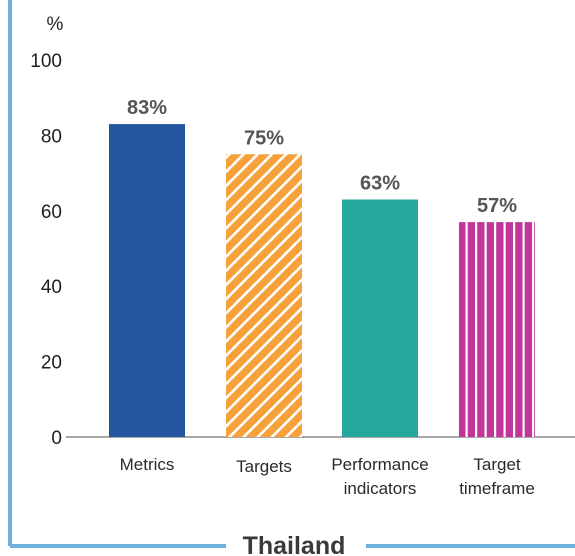  I want to click on x-category-label: Performance indicators, so click(379, 476).